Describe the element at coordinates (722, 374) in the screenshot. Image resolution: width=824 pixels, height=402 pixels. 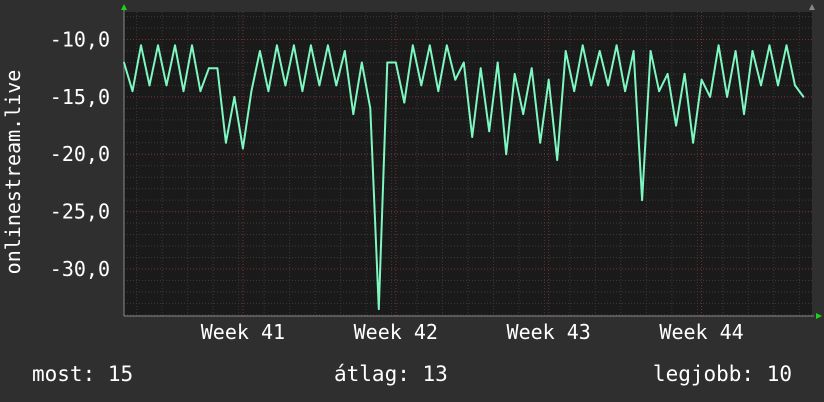
I see `best-stat: legjobb: 10` at that location.